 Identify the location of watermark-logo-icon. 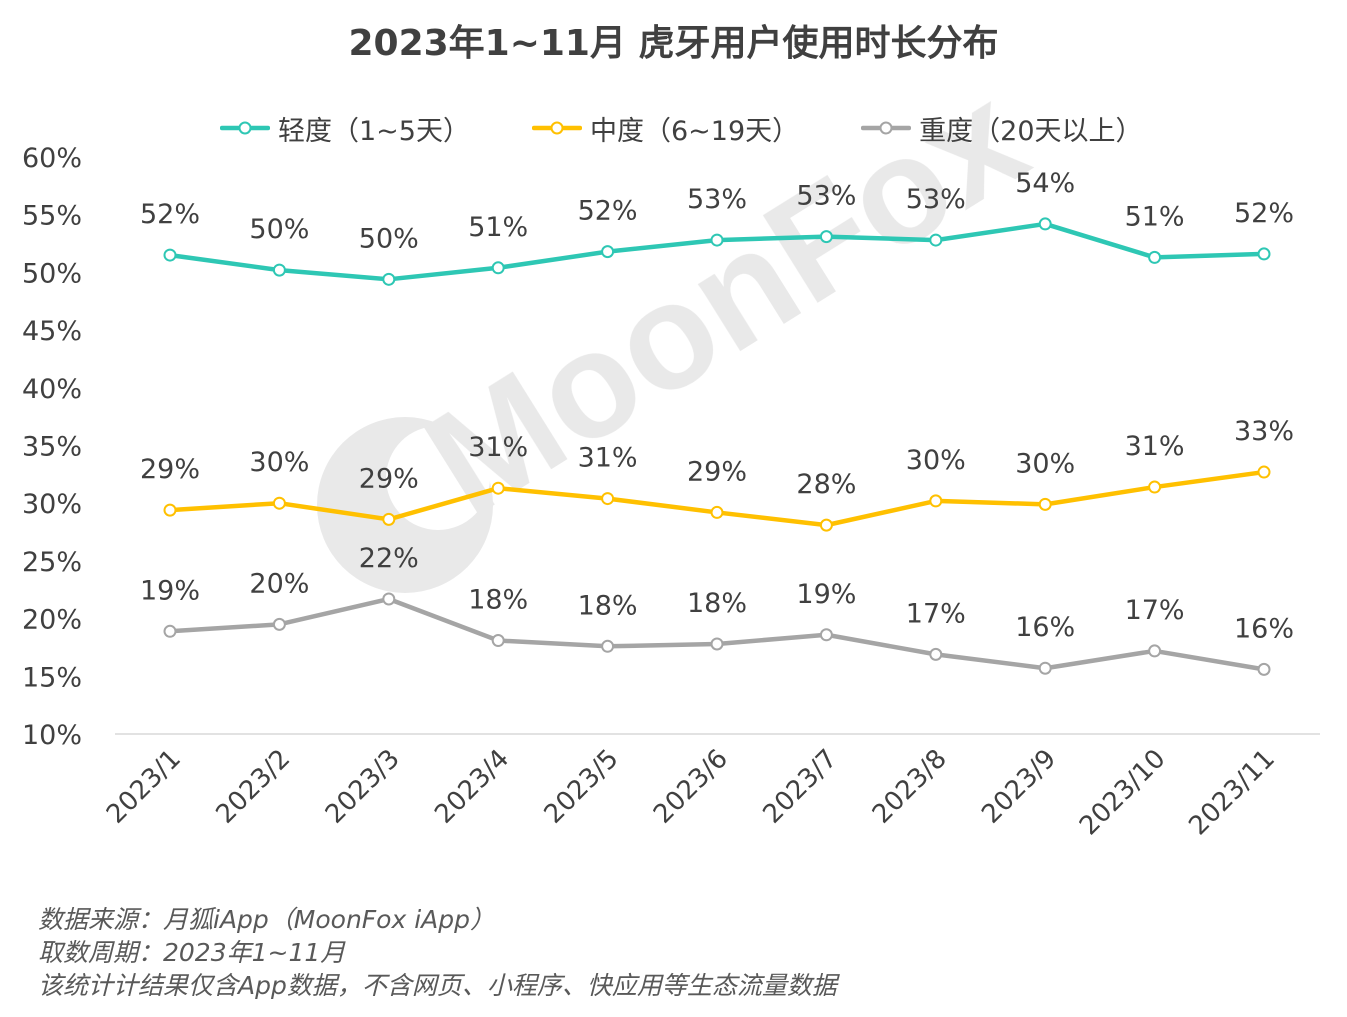
(405, 505).